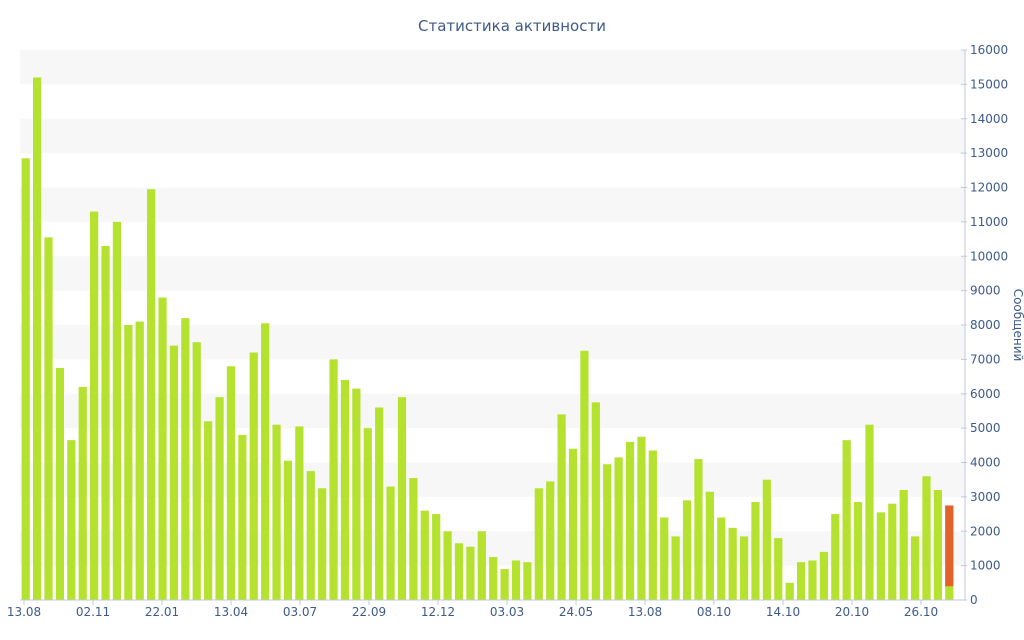  I want to click on x-tick-label: 20.10, so click(852, 612).